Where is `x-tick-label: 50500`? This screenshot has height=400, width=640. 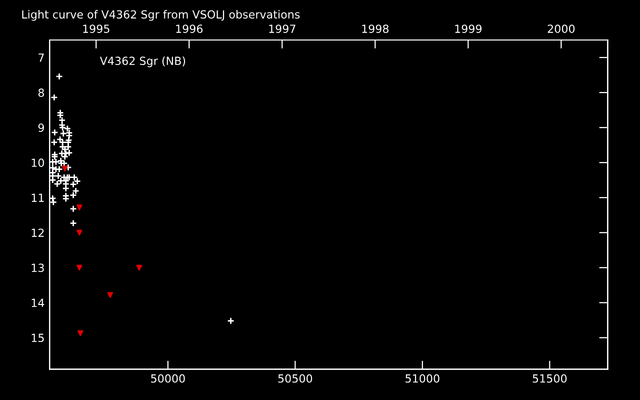 x-tick-label: 50500 is located at coordinates (295, 378).